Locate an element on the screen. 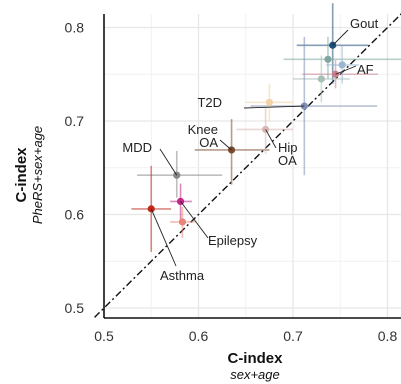  leader-hip-oa is located at coordinates (271, 139).